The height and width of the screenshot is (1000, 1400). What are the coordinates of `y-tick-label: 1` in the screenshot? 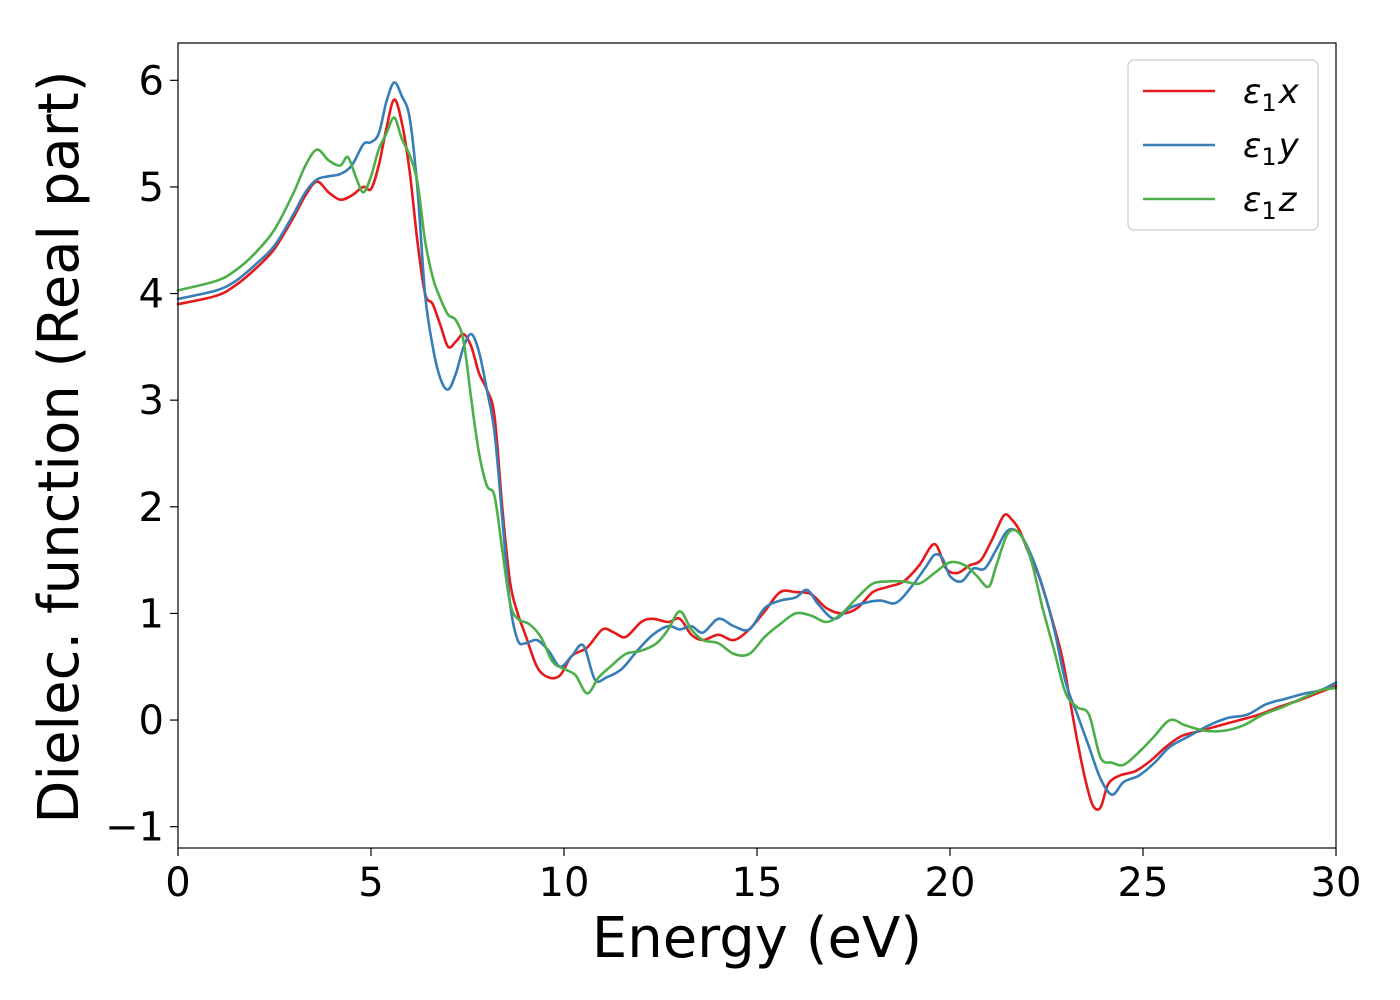 It's located at (151, 614).